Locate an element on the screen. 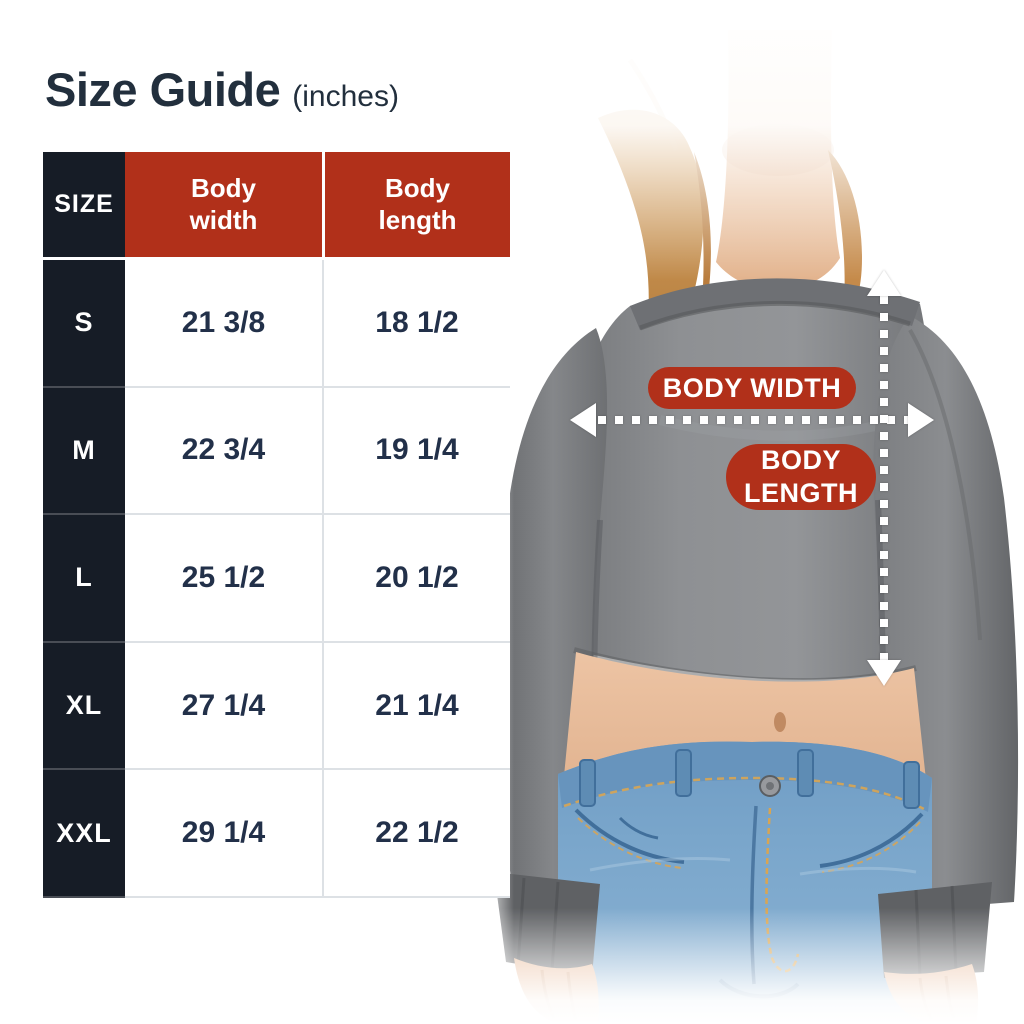 The image size is (1024, 1024). body-width-cell: 27 1/4 is located at coordinates (223, 706).